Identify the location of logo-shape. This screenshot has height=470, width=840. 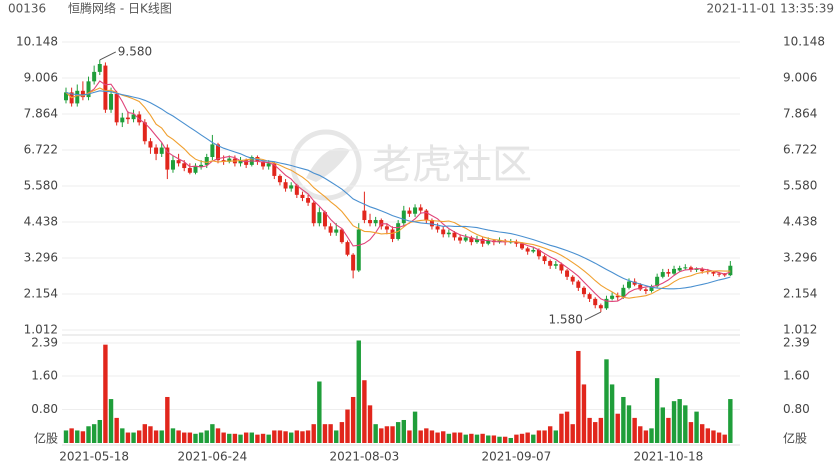
(328, 164).